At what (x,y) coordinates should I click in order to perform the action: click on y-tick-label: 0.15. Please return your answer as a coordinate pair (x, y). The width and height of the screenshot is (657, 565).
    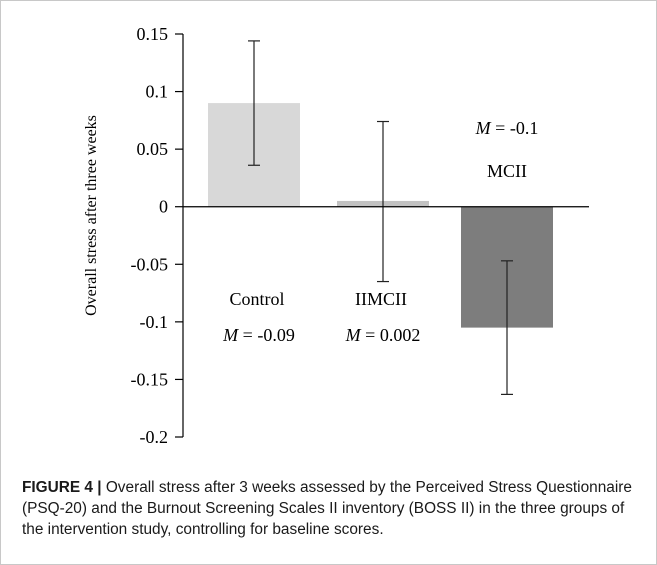
    Looking at the image, I should click on (153, 34).